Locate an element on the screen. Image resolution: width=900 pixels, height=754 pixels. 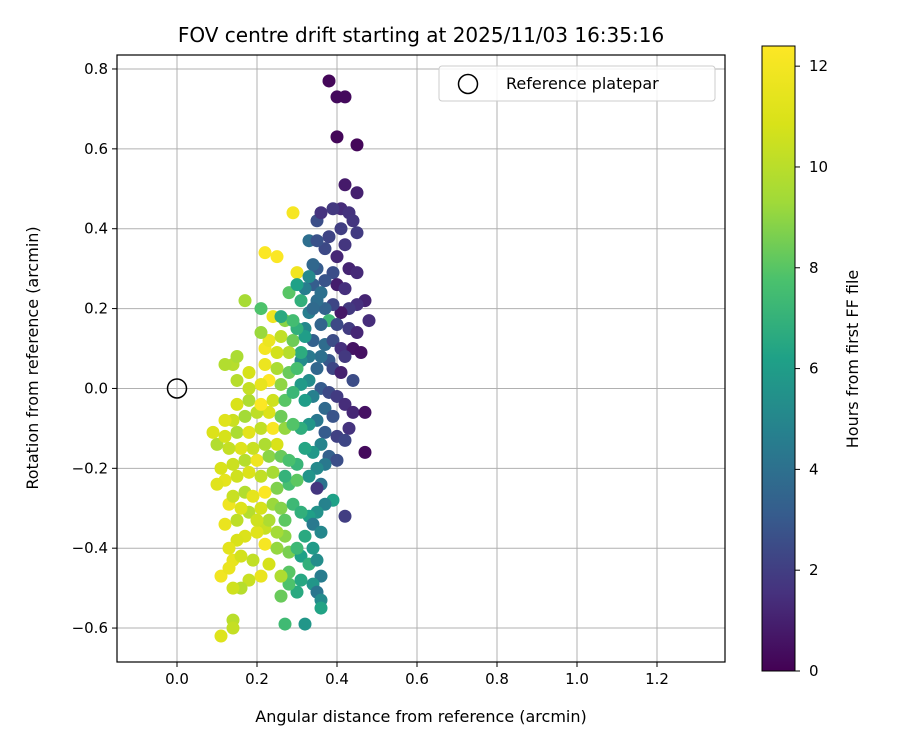
y-tick-label: −0.2 is located at coordinates (90, 468).